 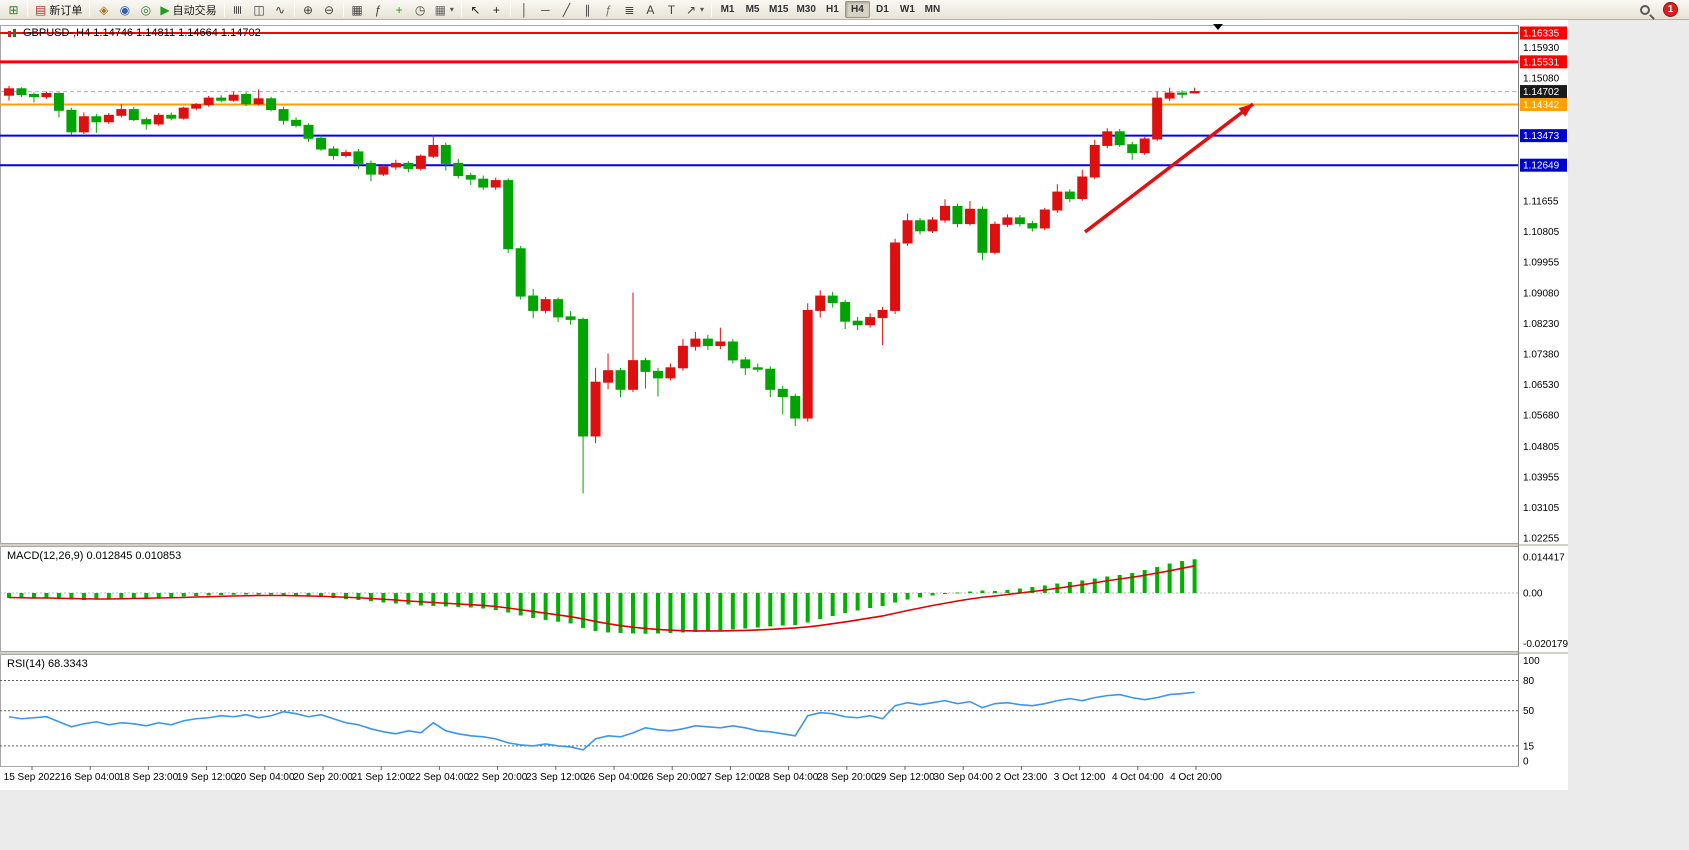 I want to click on time-tick-label: 21 Sep 12:00, so click(x=381, y=777).